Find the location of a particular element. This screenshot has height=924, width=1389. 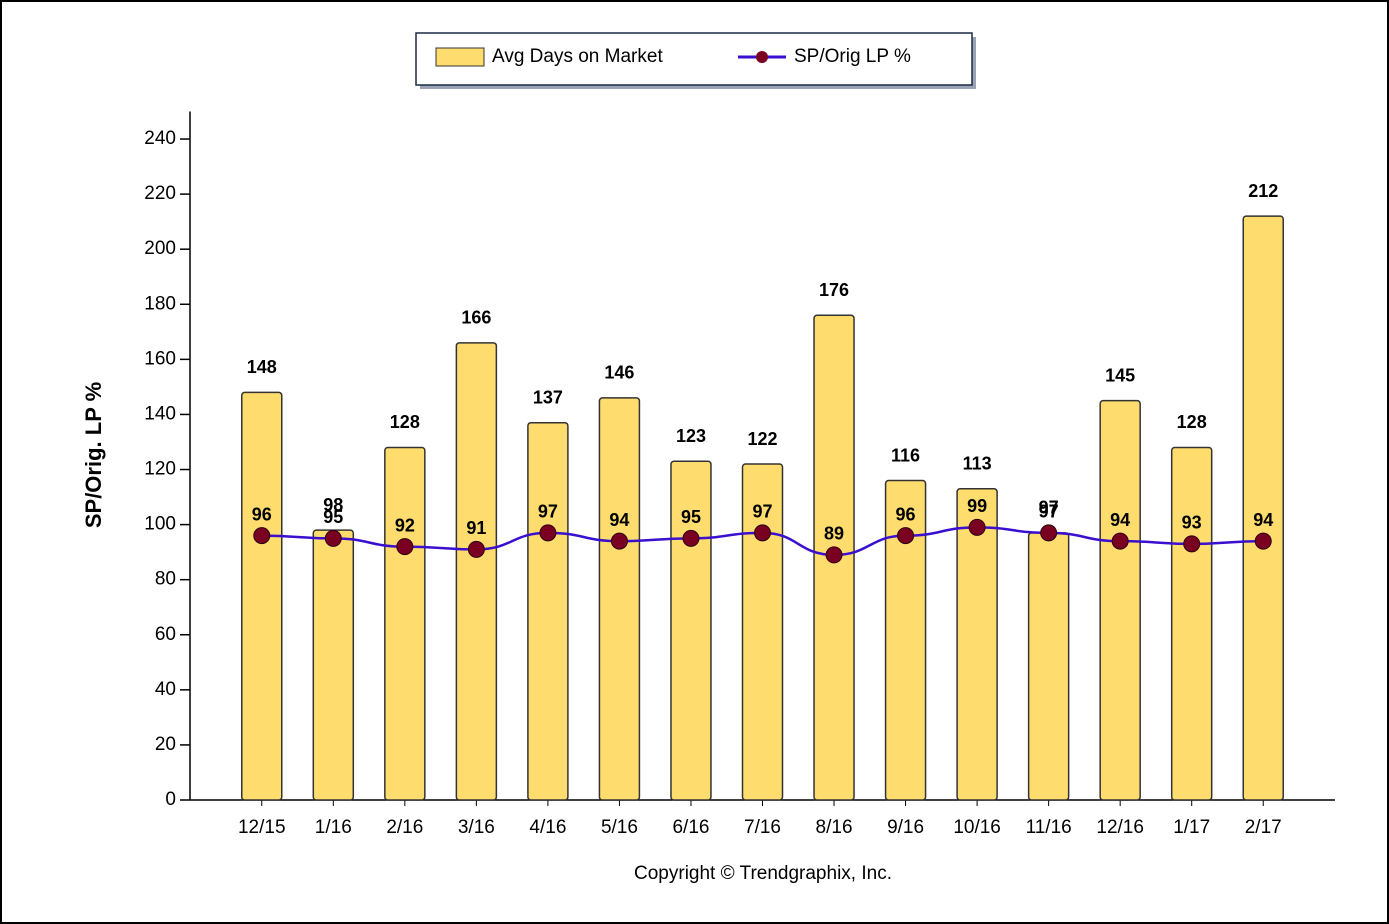

legend-label: Avg Days on Market is located at coordinates (577, 56).